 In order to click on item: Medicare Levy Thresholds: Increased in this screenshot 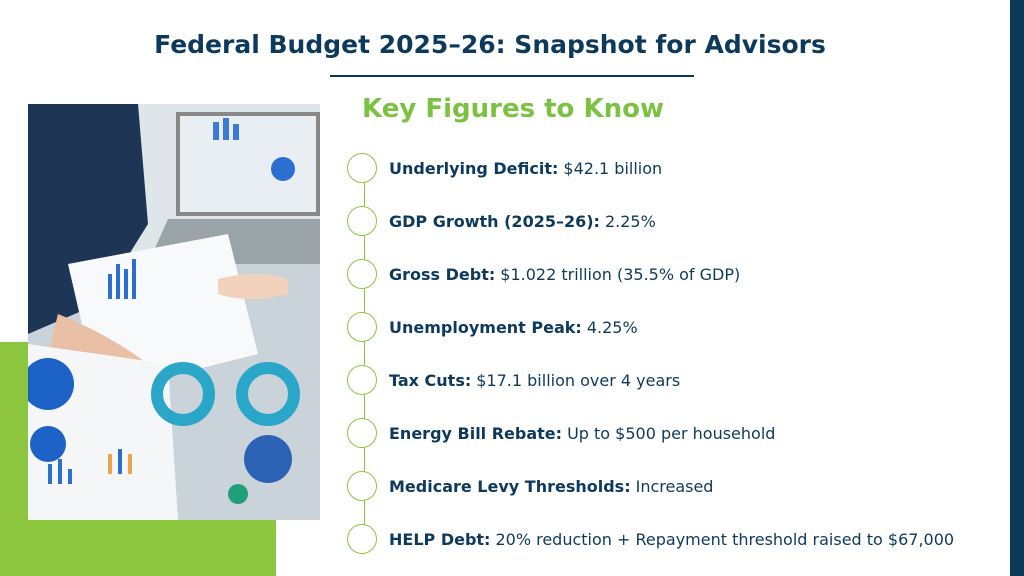, I will do `click(530, 486)`.